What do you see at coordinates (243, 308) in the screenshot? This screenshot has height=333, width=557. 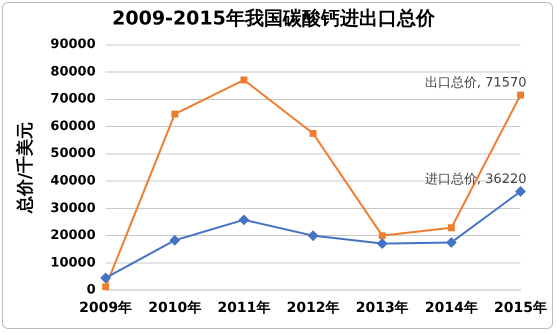 I see `x-tick-label: 2011年` at bounding box center [243, 308].